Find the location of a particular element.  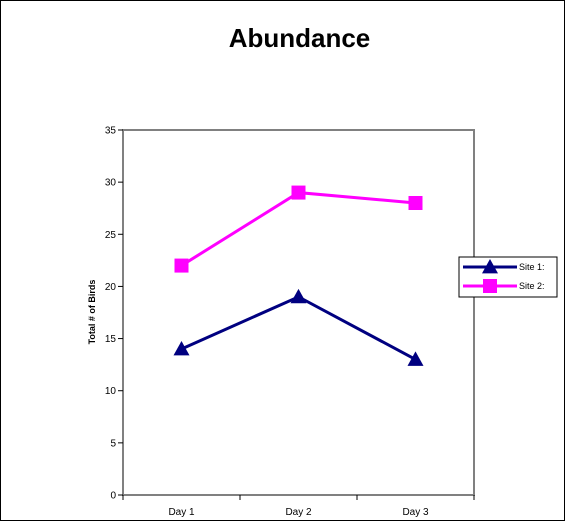

legend-label: Site 2: is located at coordinates (532, 286).